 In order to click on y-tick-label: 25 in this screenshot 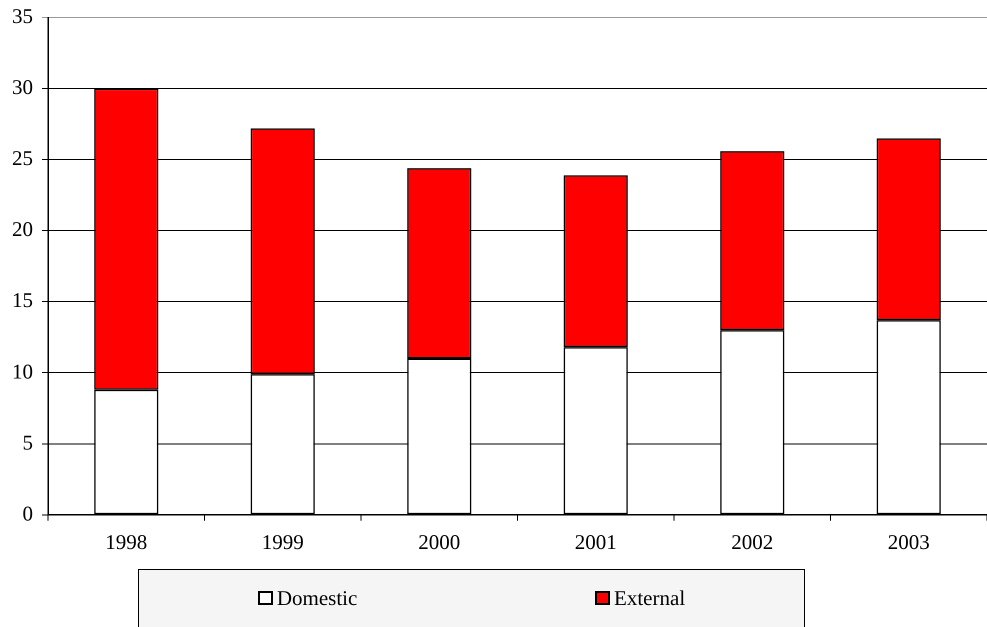, I will do `click(22, 158)`.